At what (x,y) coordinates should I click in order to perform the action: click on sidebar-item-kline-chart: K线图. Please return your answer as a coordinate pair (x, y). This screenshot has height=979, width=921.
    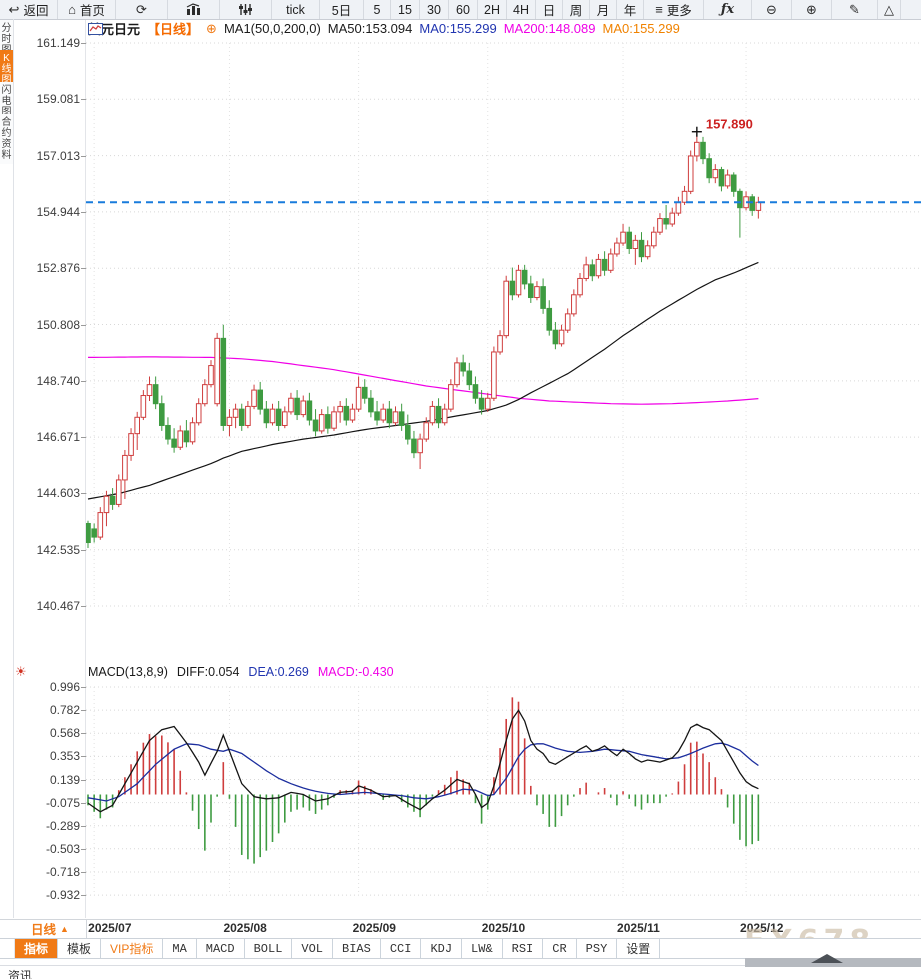
    Looking at the image, I should click on (6, 69).